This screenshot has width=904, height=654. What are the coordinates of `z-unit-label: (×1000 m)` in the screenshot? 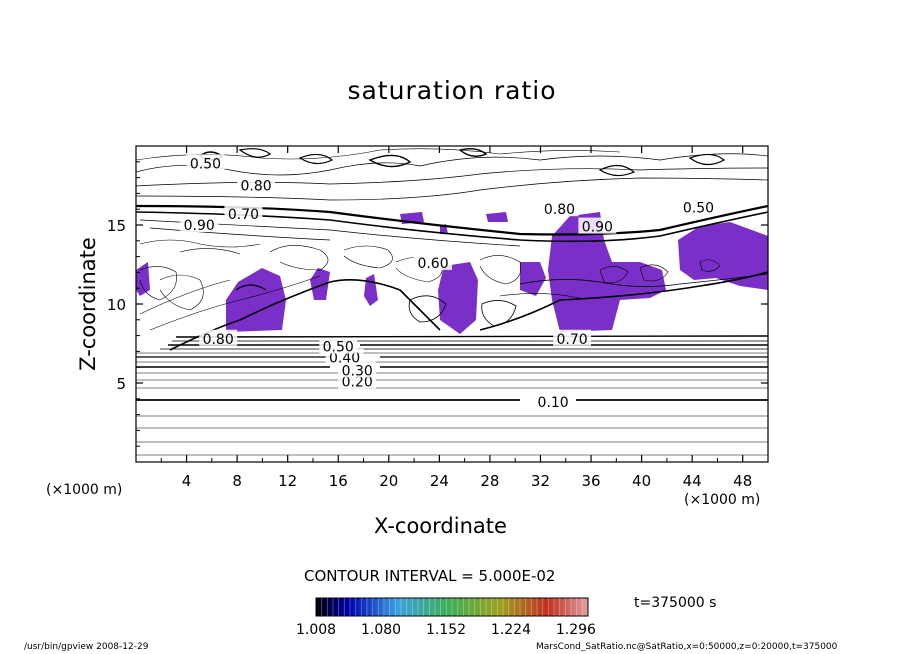 It's located at (84, 490).